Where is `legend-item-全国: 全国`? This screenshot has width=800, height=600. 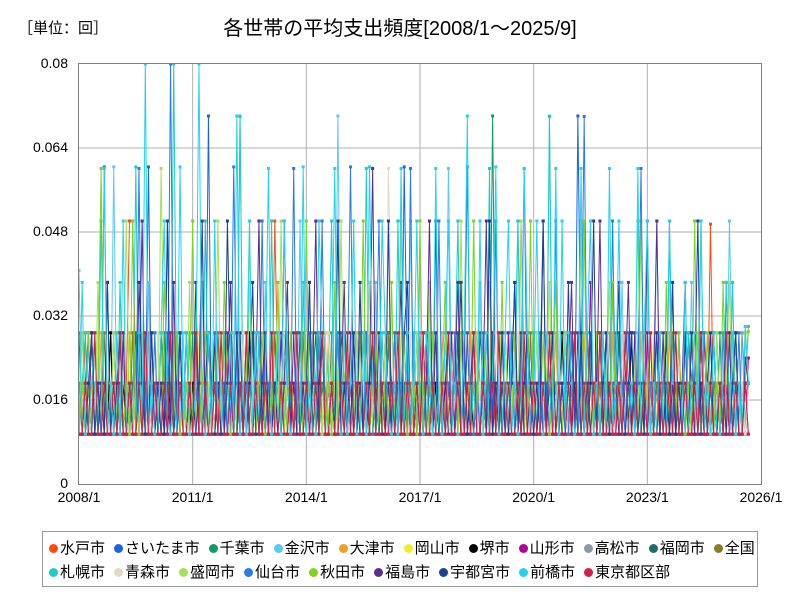
legend-item-全国: 全国 is located at coordinates (734, 548).